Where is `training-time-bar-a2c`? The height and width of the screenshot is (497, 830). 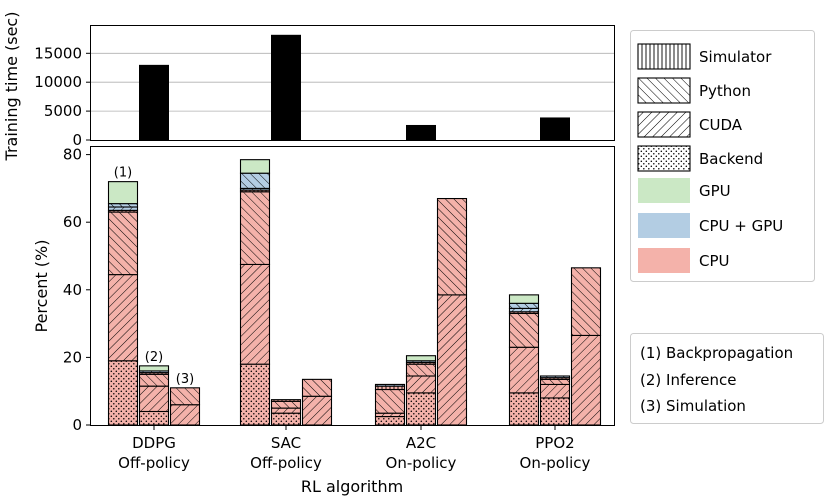
training-time-bar-a2c is located at coordinates (421, 132).